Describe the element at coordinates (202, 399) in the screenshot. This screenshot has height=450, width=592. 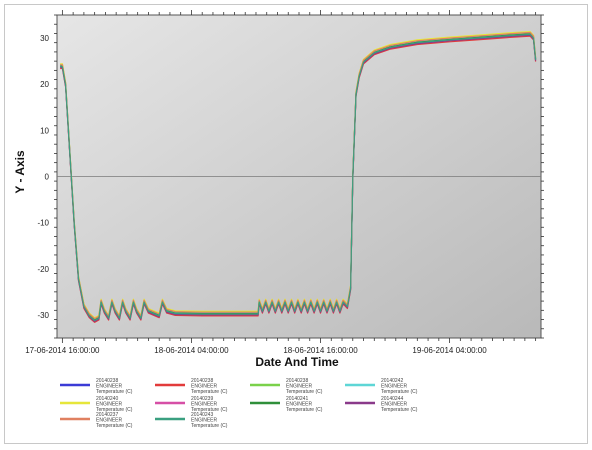
I see `legend-label: 20140239` at that location.